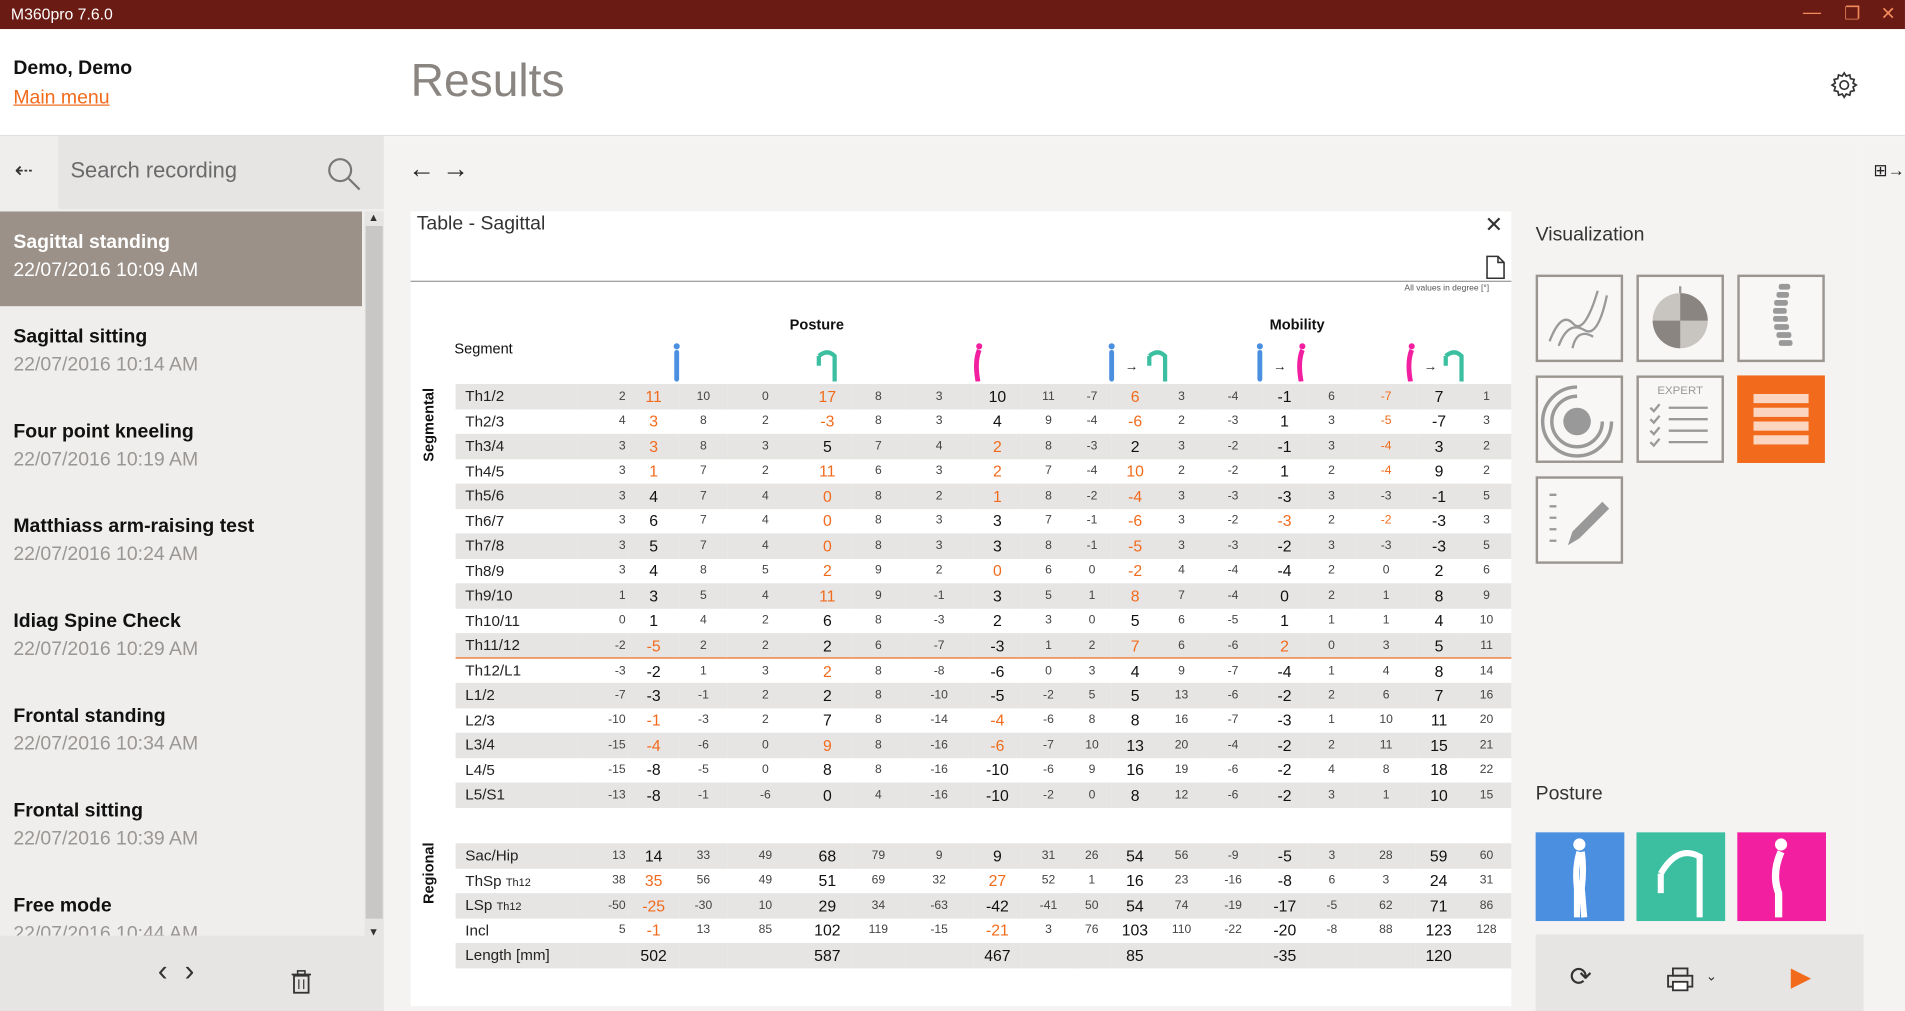  I want to click on table-row: 10 13 20 -4 -2 2 11 15 21, so click(1292, 745).